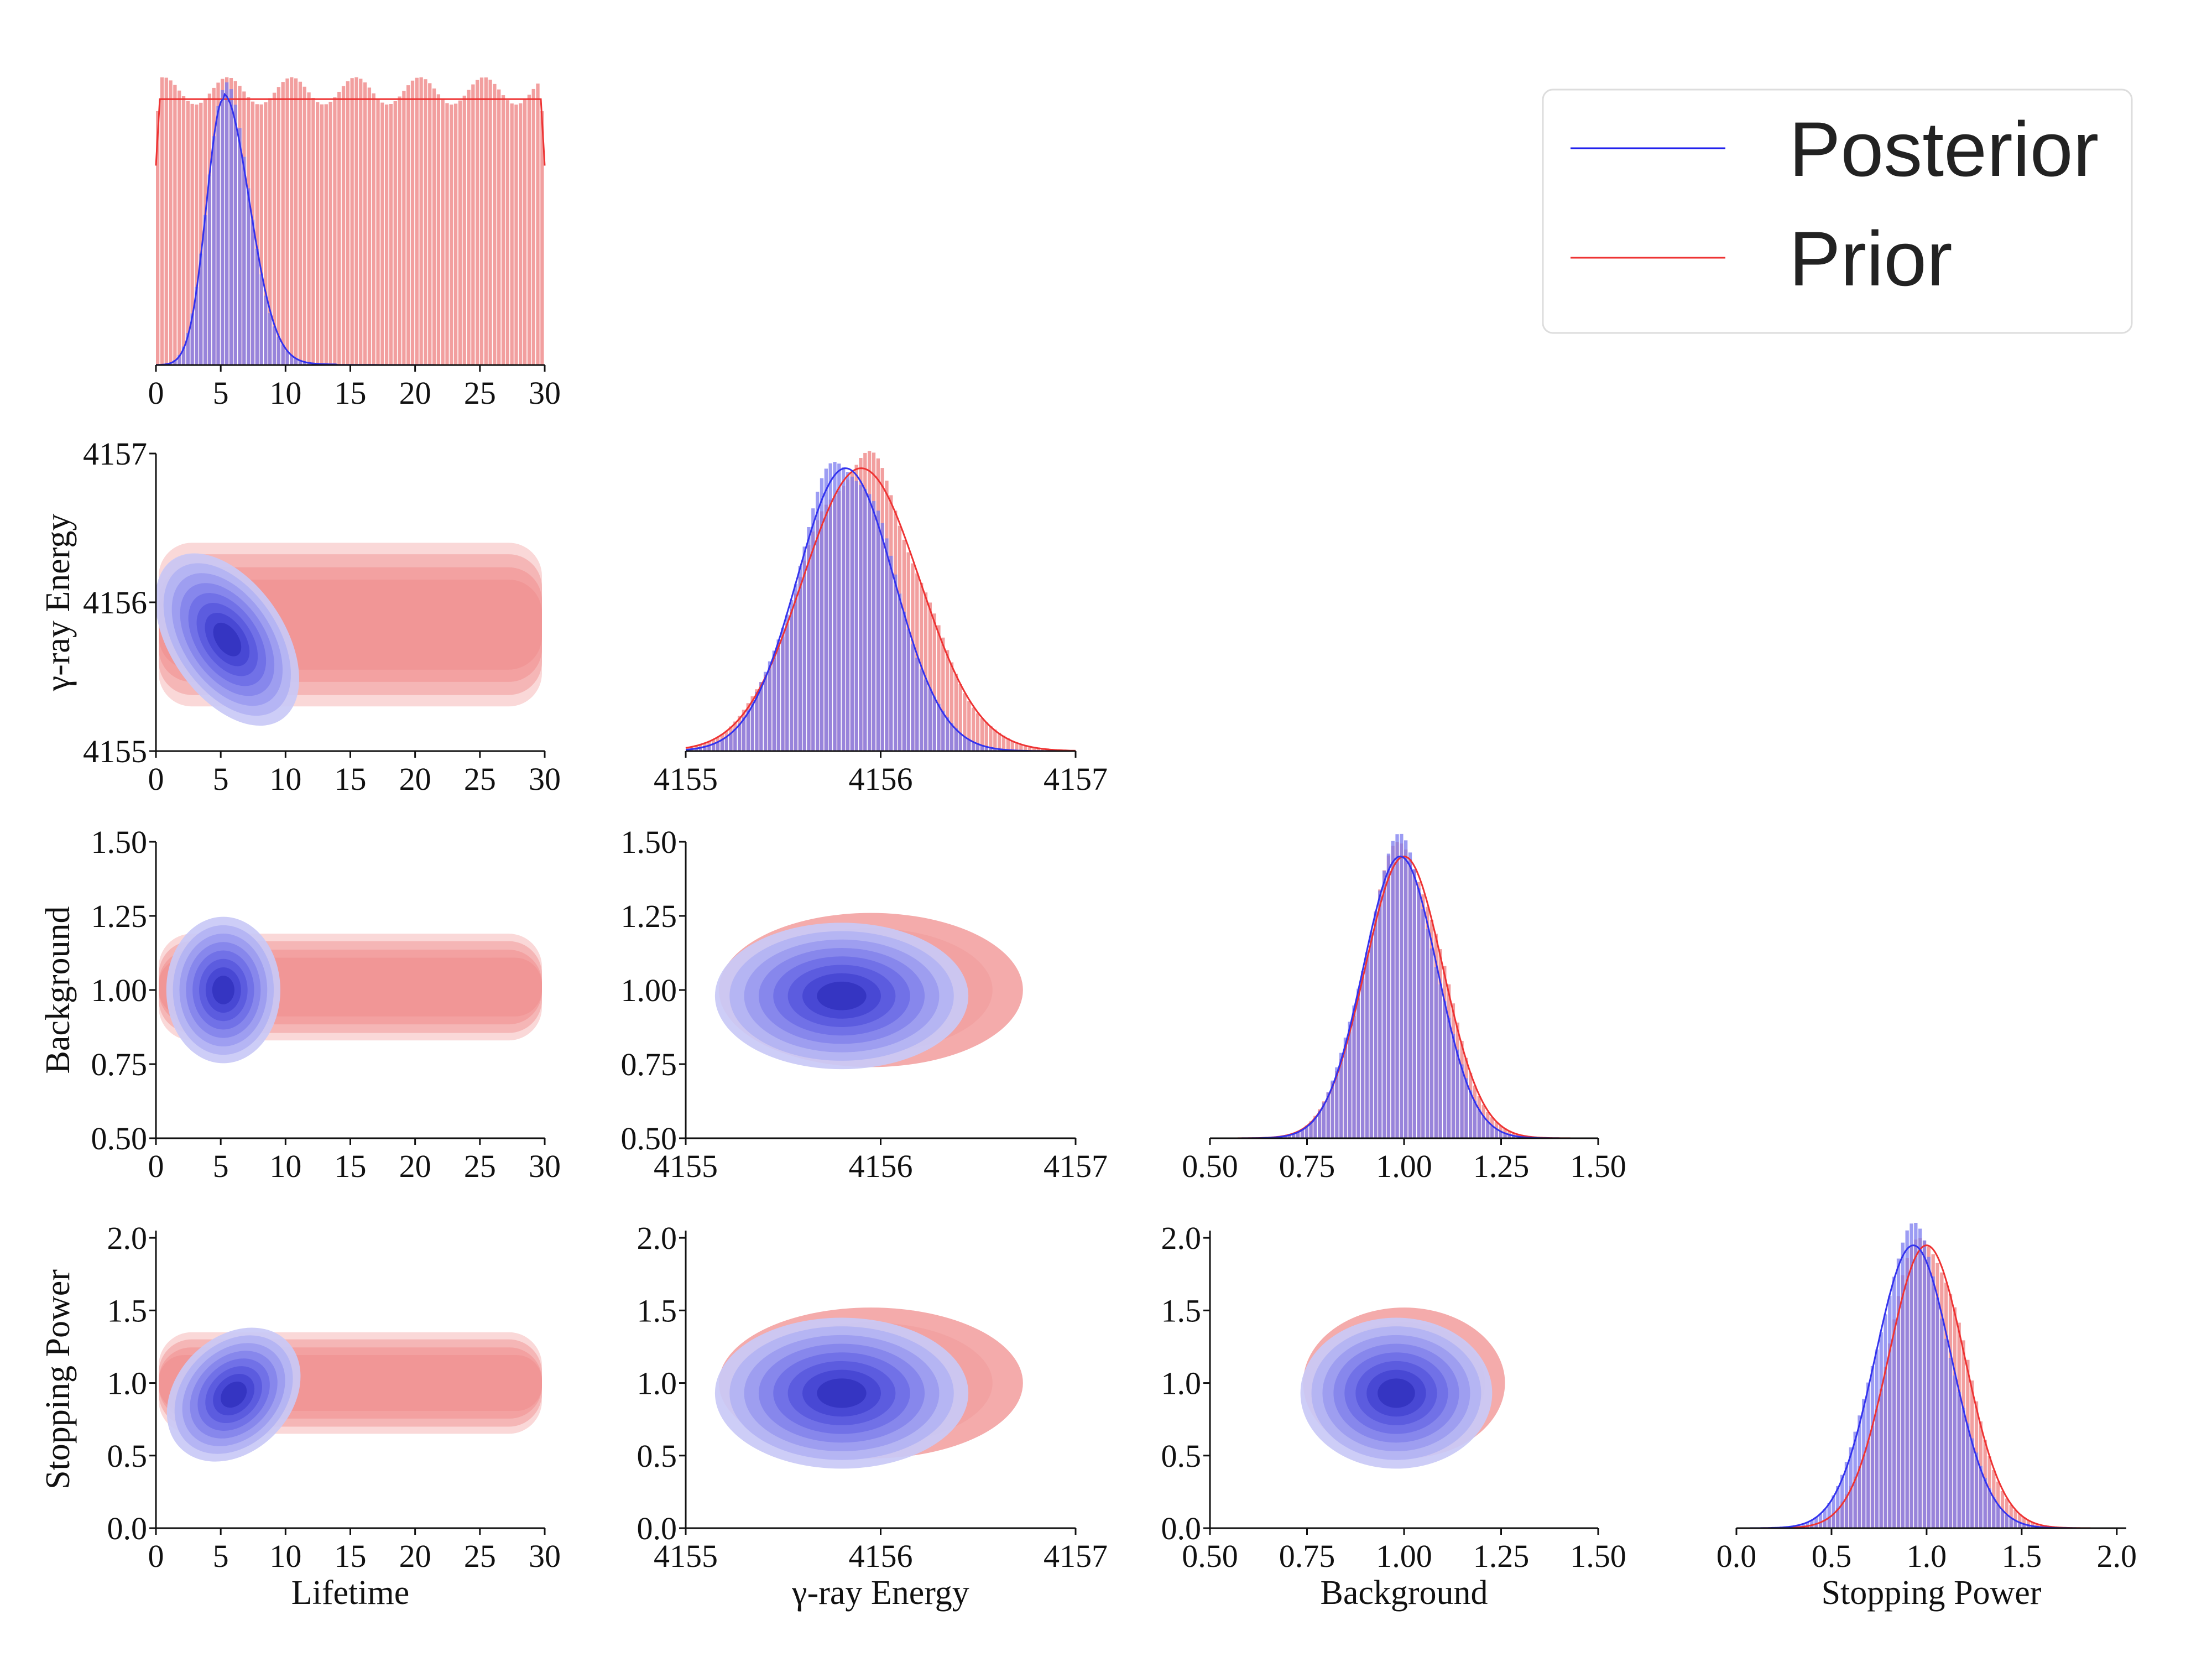 The width and height of the screenshot is (2212, 1662). What do you see at coordinates (1598, 1166) in the screenshot?
I see `x-tick-label: 1.50` at bounding box center [1598, 1166].